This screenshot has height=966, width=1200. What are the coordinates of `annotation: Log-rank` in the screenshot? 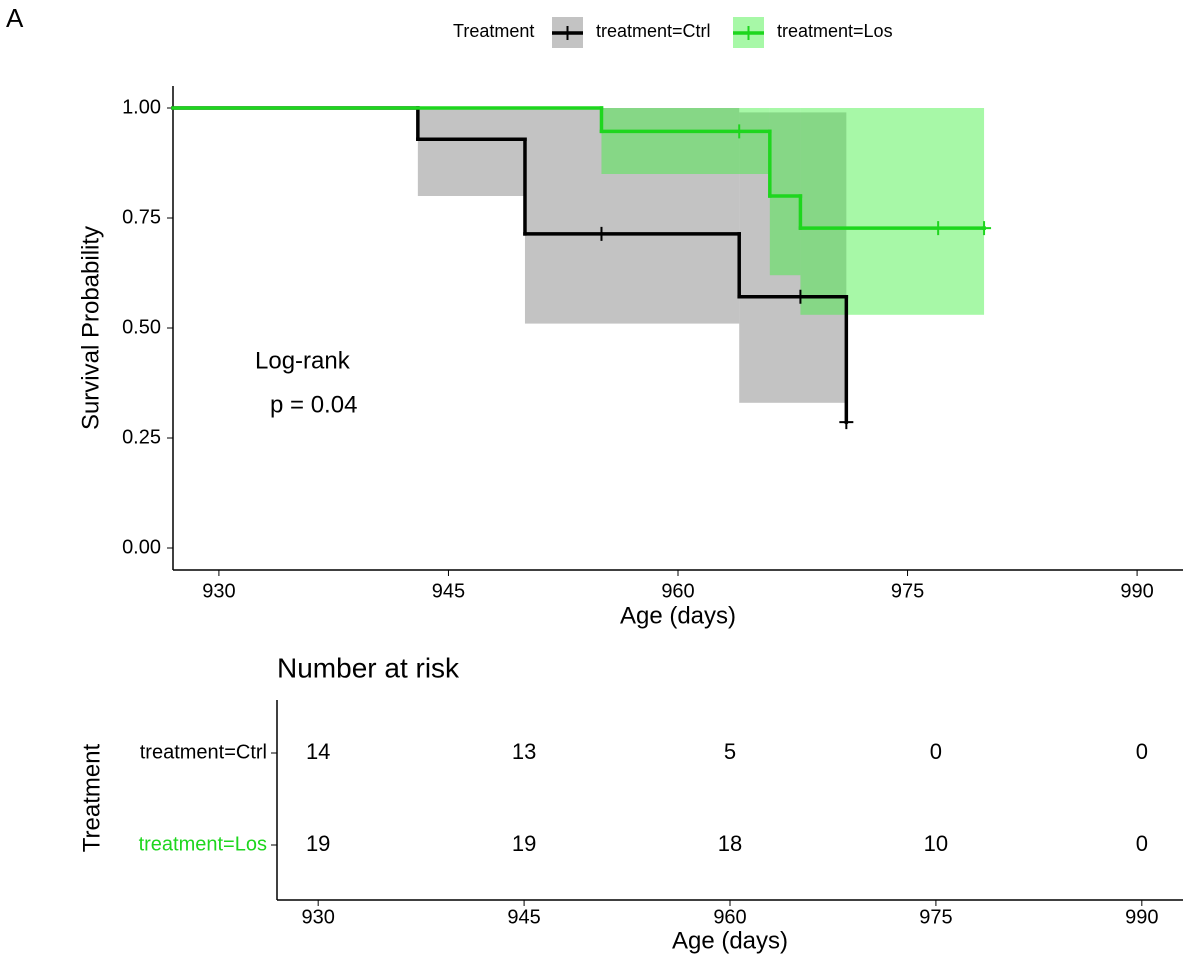 It's located at (303, 360).